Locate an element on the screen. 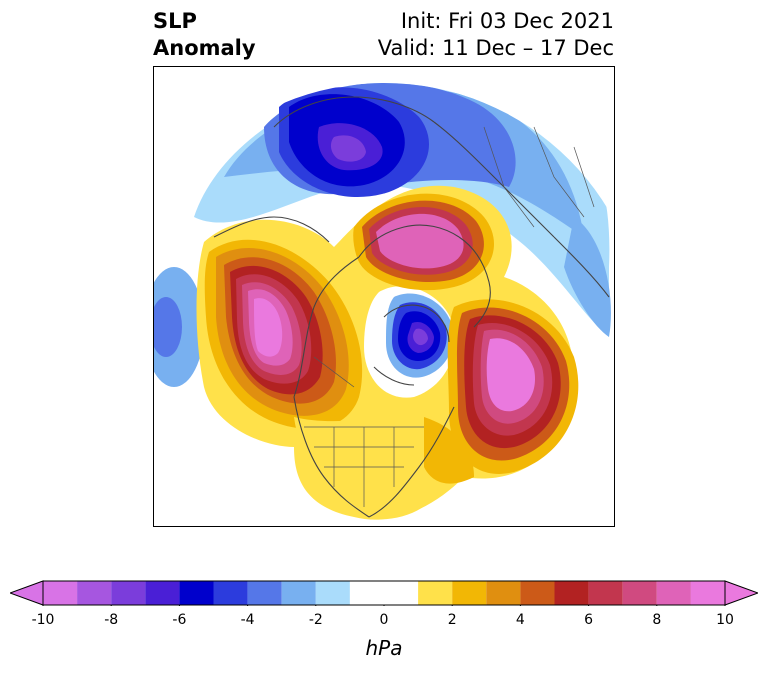 The image size is (768, 673). colorbar-tick-label: 0 is located at coordinates (384, 620).